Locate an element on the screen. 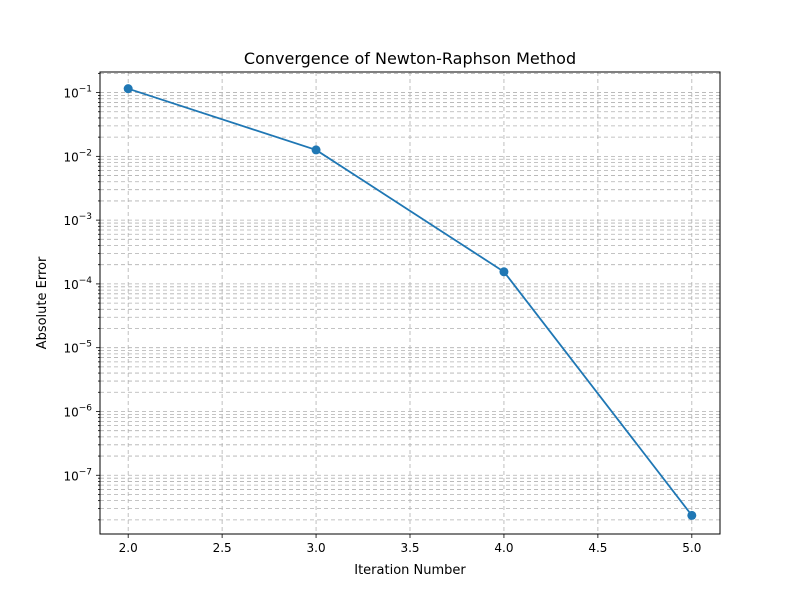 Image resolution: width=799 pixels, height=599 pixels. y-tick-label-exponent: −1 is located at coordinates (85, 90).